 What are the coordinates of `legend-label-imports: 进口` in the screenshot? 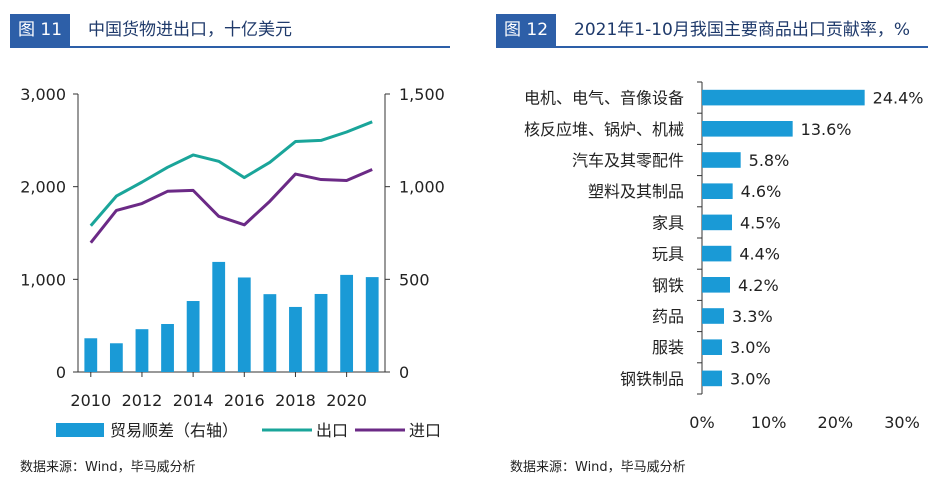 It's located at (425, 430).